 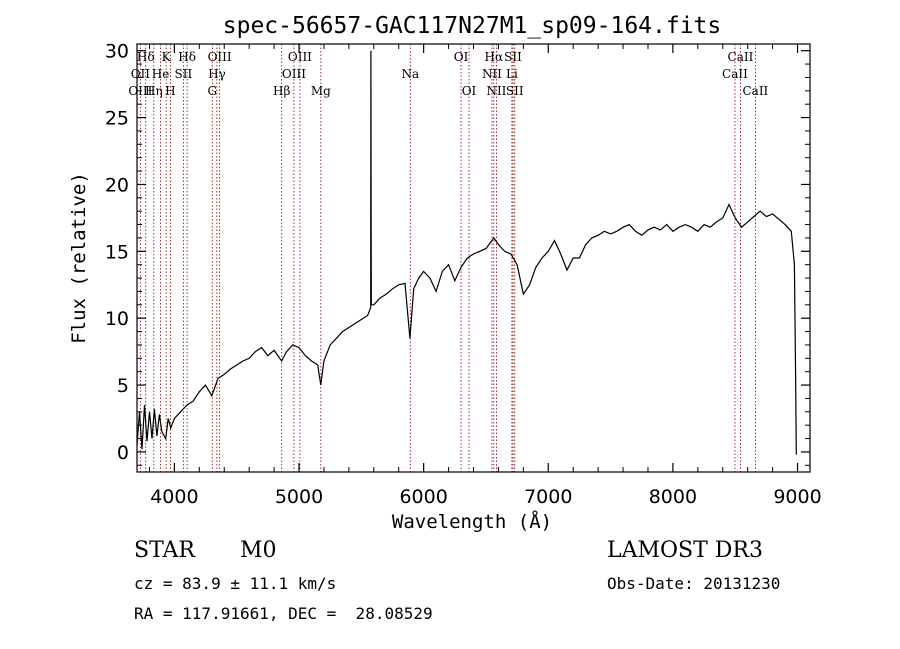 What do you see at coordinates (117, 119) in the screenshot?
I see `y-tick-label: 25` at bounding box center [117, 119].